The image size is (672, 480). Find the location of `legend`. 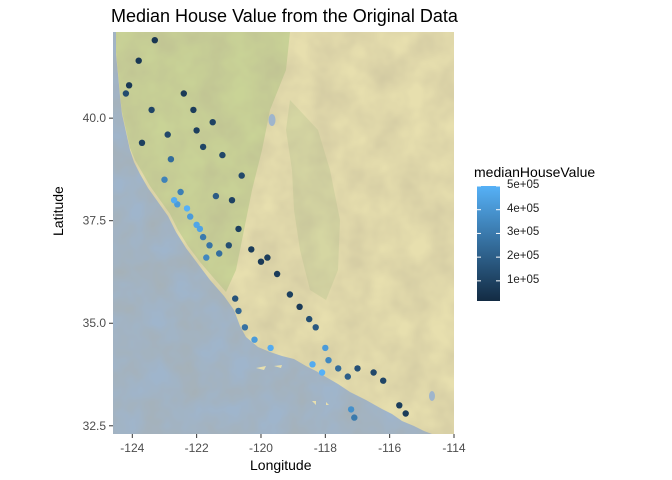

legend is located at coordinates (488, 243).